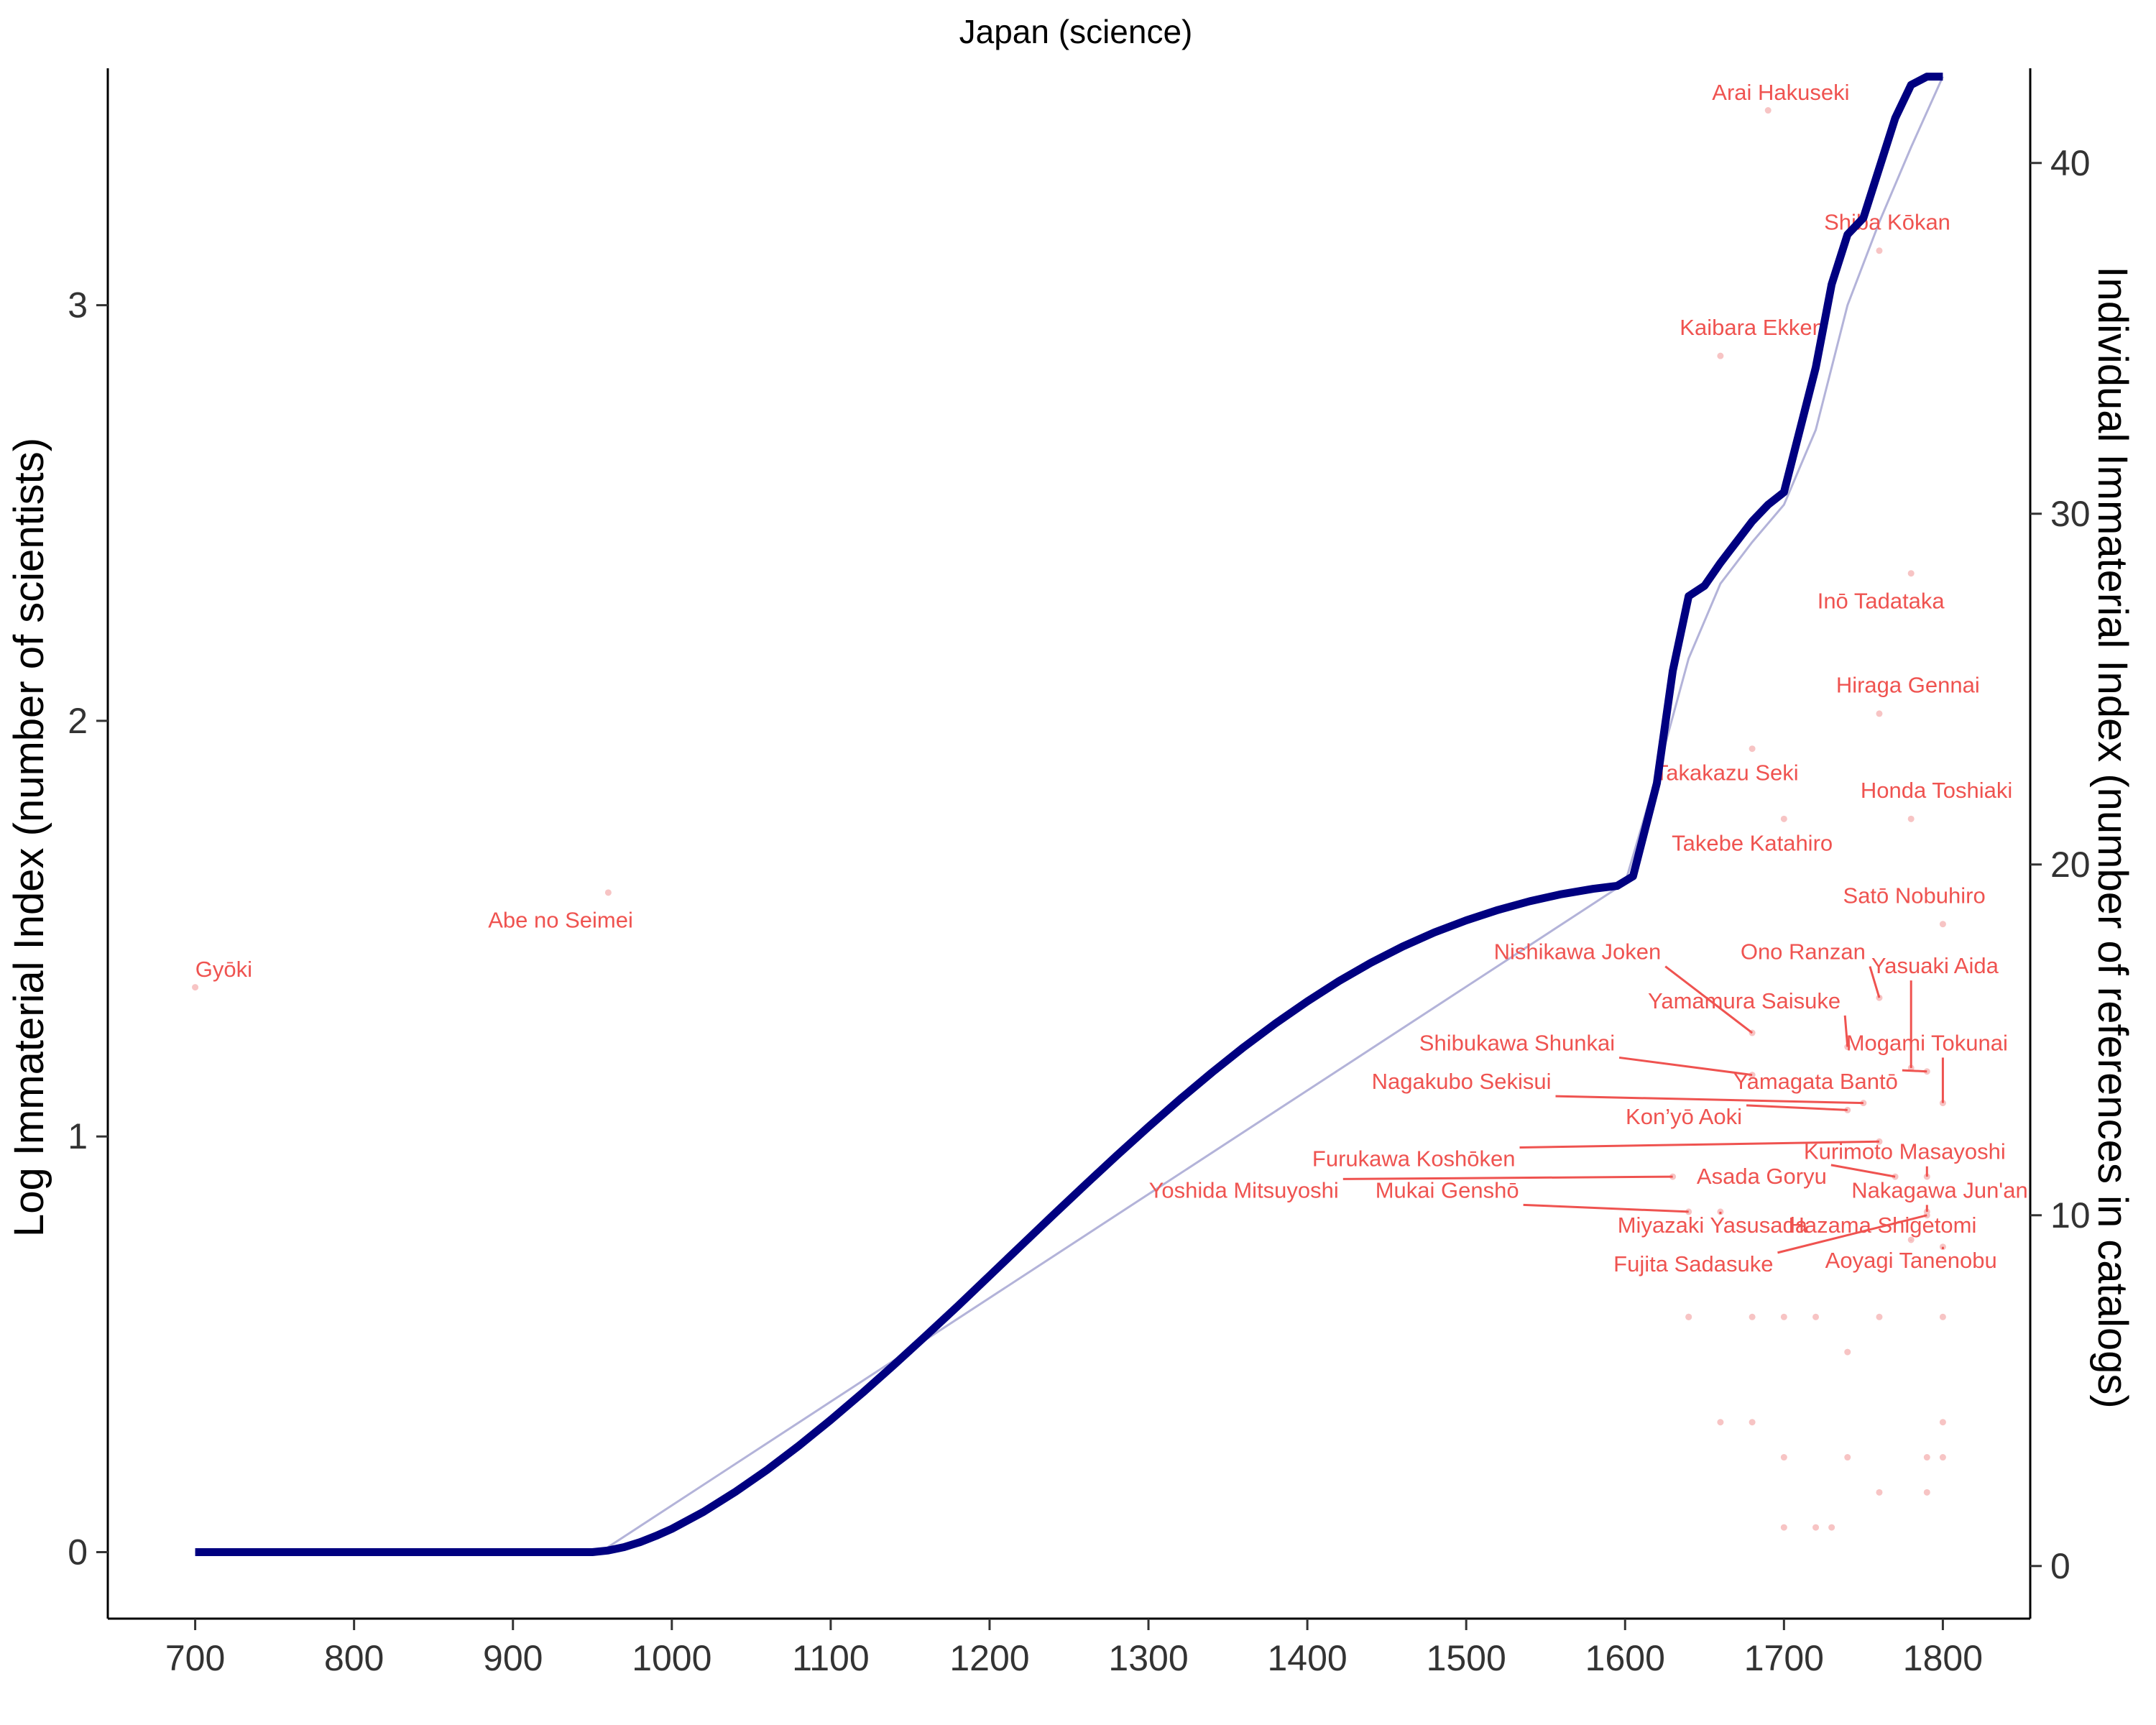 The image size is (2156, 1725). I want to click on scientist-label: Mukai Genshō, so click(1447, 1189).